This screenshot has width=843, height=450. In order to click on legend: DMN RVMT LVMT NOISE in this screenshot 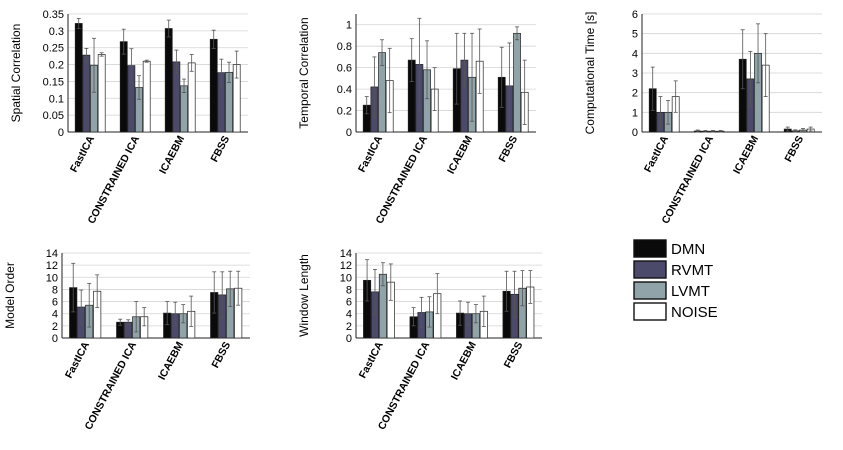, I will do `click(675, 280)`.